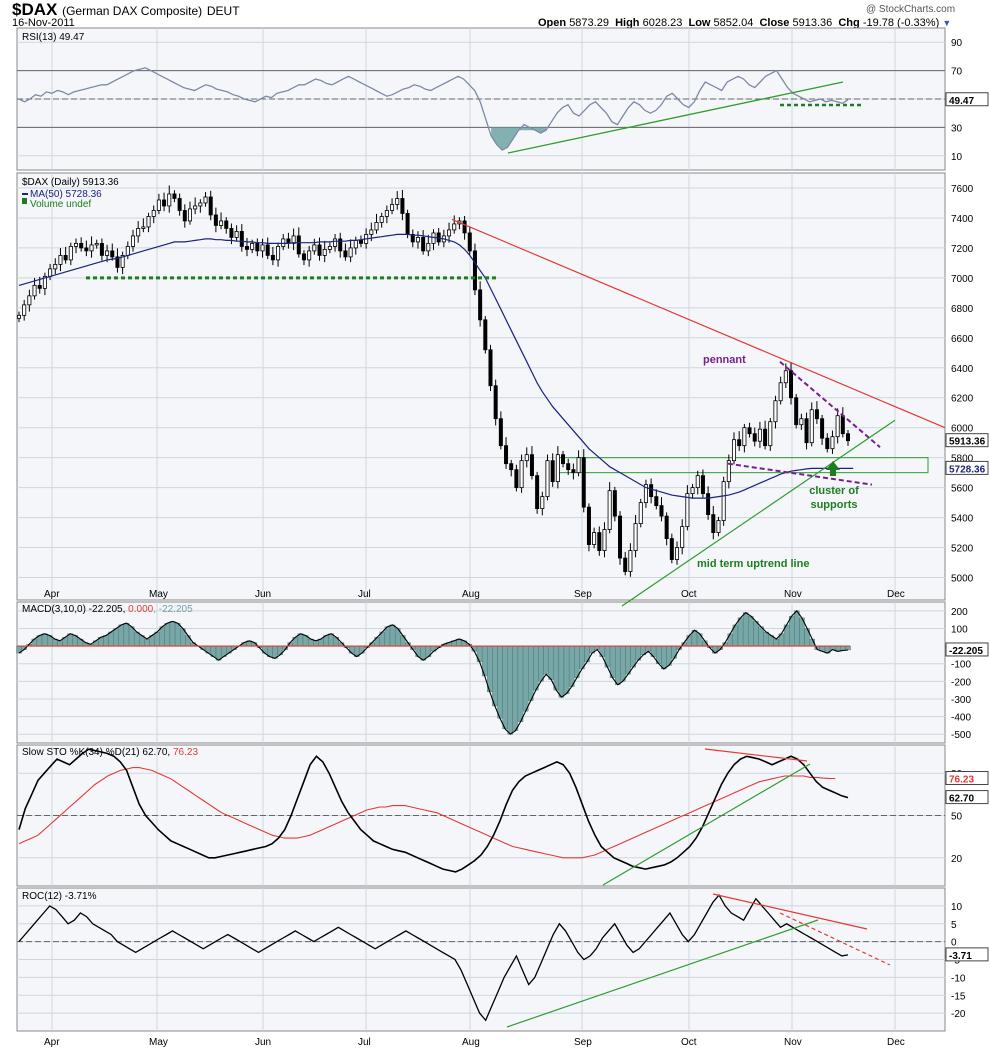 Image resolution: width=990 pixels, height=1051 pixels. I want to click on volume-legend: Volume undef, so click(60, 204).